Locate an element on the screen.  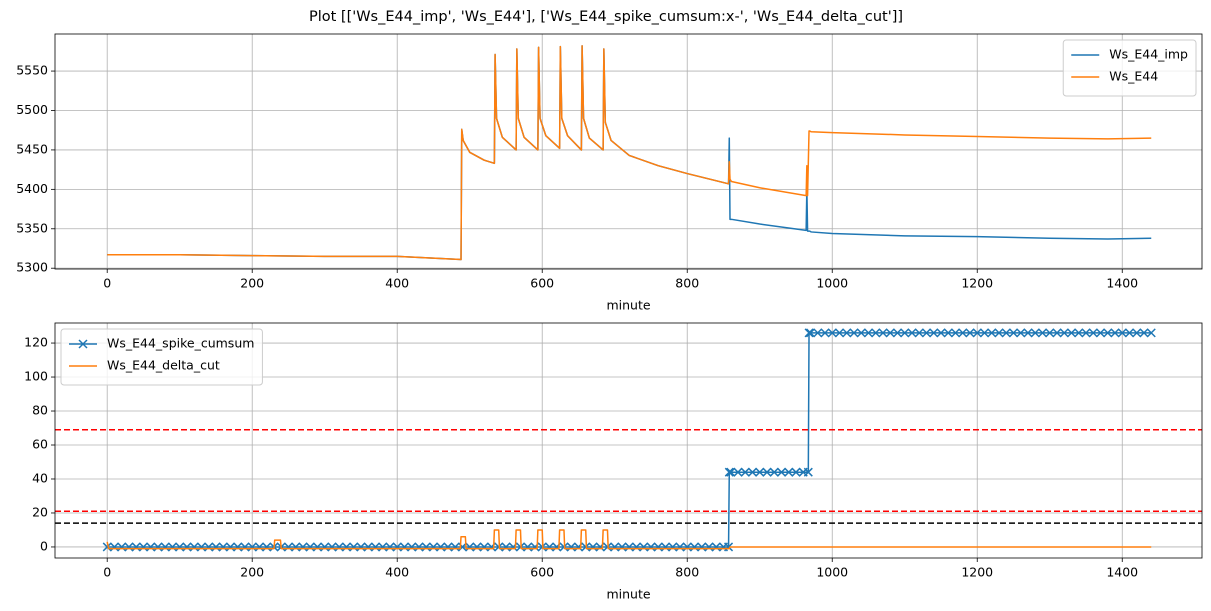
legend-label: Ws_E44 is located at coordinates (1133, 76).